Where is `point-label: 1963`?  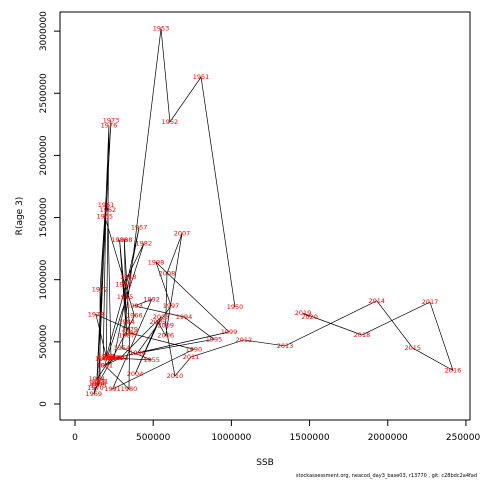 point-label: 1963 is located at coordinates (111, 358).